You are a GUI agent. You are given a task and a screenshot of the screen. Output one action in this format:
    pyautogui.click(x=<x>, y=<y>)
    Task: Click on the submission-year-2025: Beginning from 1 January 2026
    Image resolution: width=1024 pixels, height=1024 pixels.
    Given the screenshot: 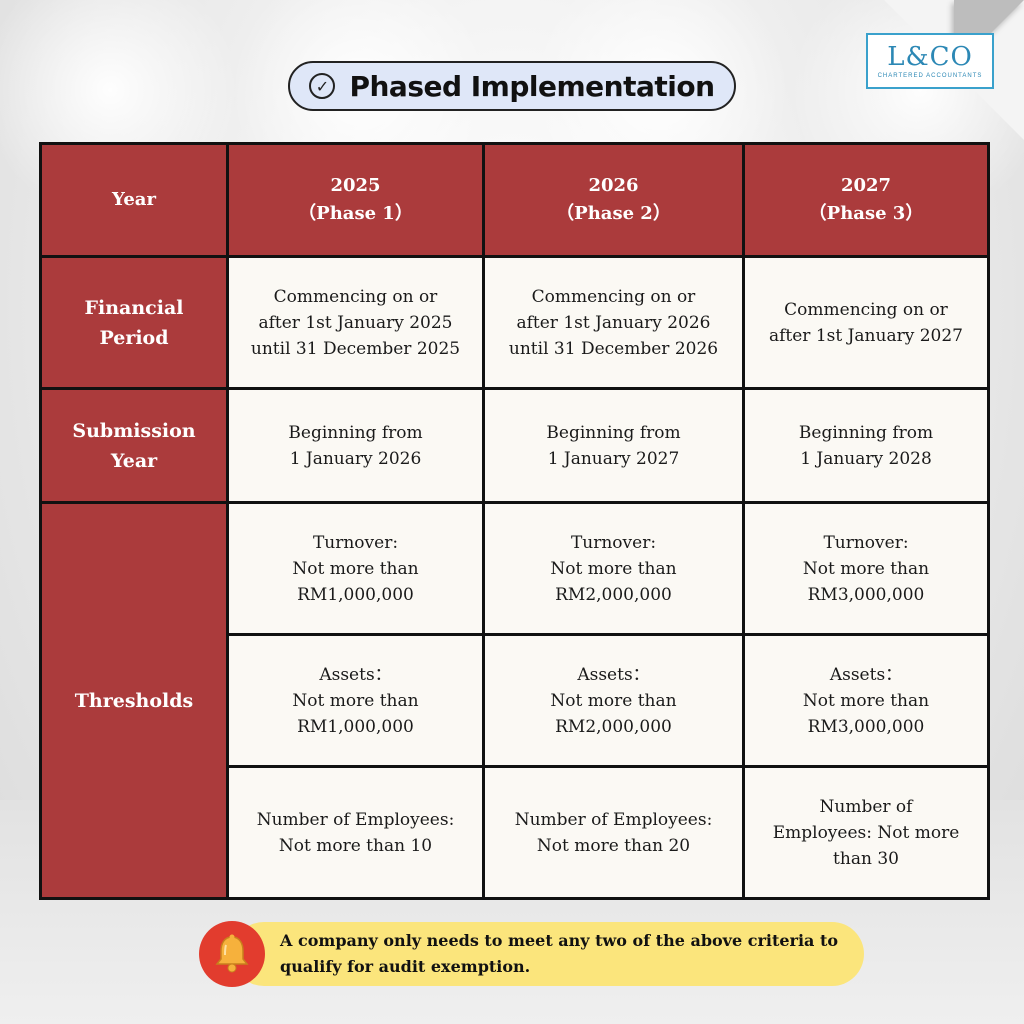 What is the action you would take?
    pyautogui.click(x=355, y=445)
    